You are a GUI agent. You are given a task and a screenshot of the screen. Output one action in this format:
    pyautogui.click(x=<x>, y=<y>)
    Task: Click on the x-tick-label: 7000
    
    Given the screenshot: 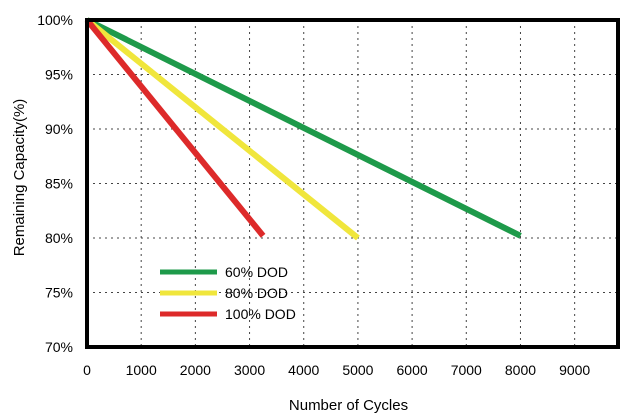 What is the action you would take?
    pyautogui.click(x=466, y=370)
    